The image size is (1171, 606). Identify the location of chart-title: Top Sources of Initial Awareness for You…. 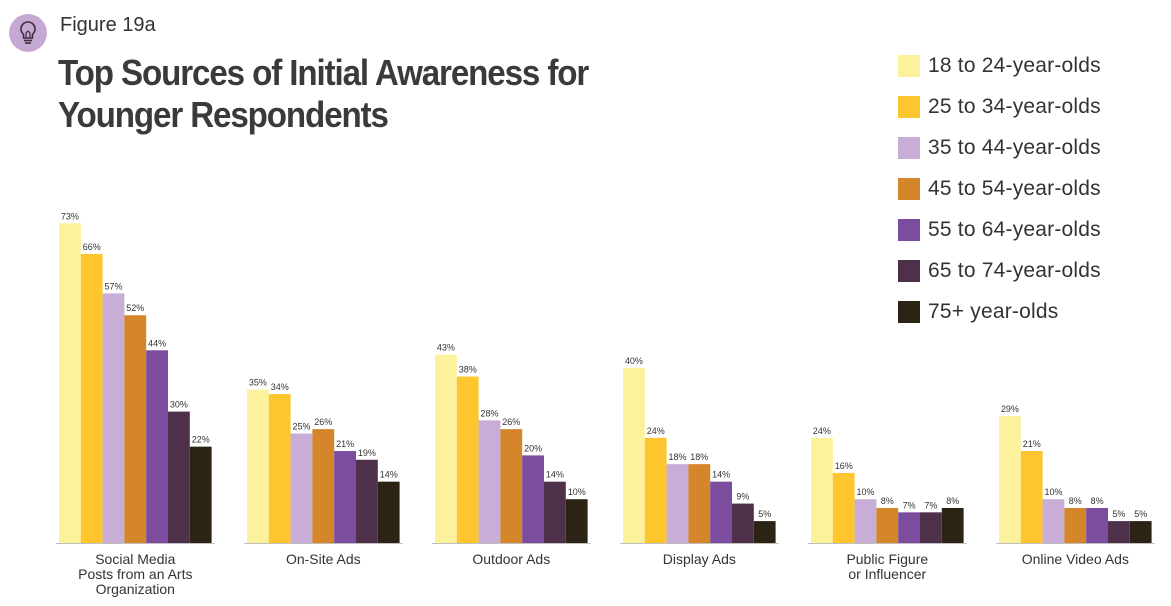
(343, 94).